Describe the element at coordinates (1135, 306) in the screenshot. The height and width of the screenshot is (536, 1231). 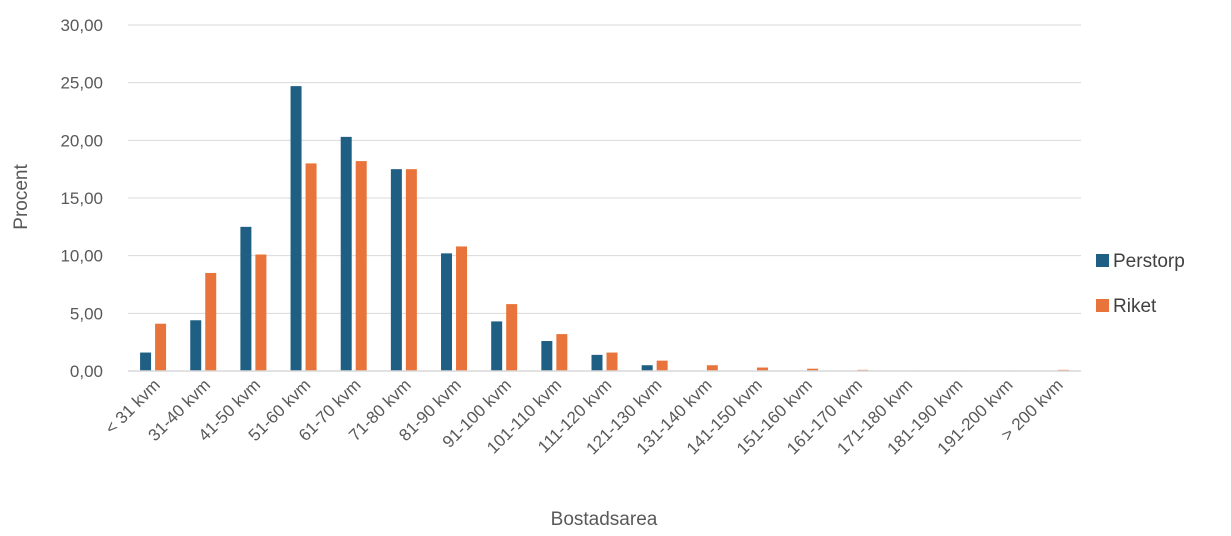
I see `legend-label: Riket` at that location.